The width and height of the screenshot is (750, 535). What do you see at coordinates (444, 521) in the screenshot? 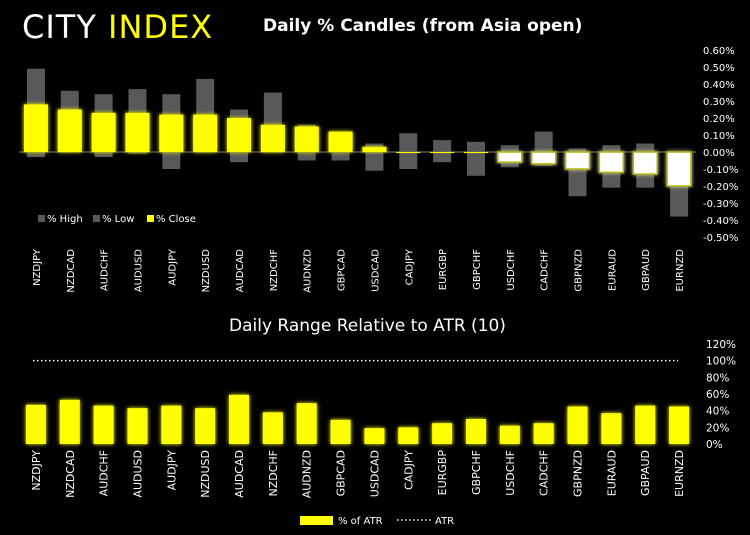
I see `legend-label: ATR` at bounding box center [444, 521].